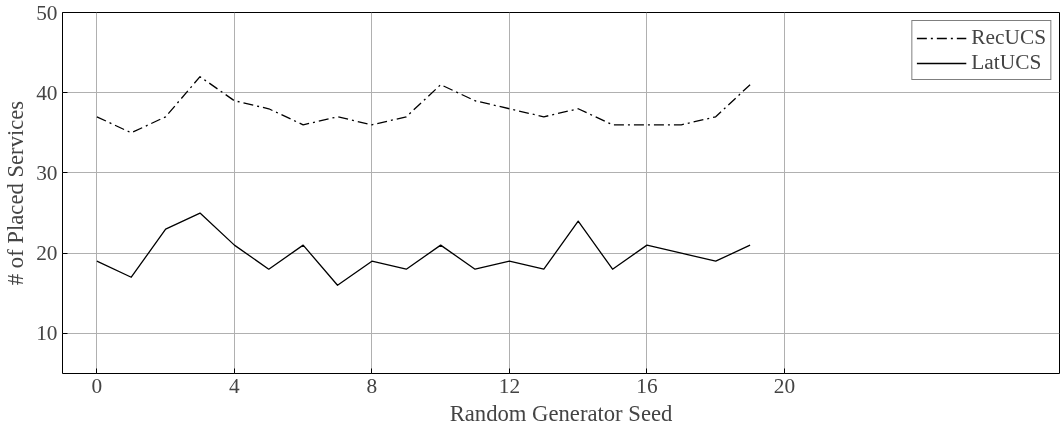  I want to click on y-tick-label: 20, so click(47, 253).